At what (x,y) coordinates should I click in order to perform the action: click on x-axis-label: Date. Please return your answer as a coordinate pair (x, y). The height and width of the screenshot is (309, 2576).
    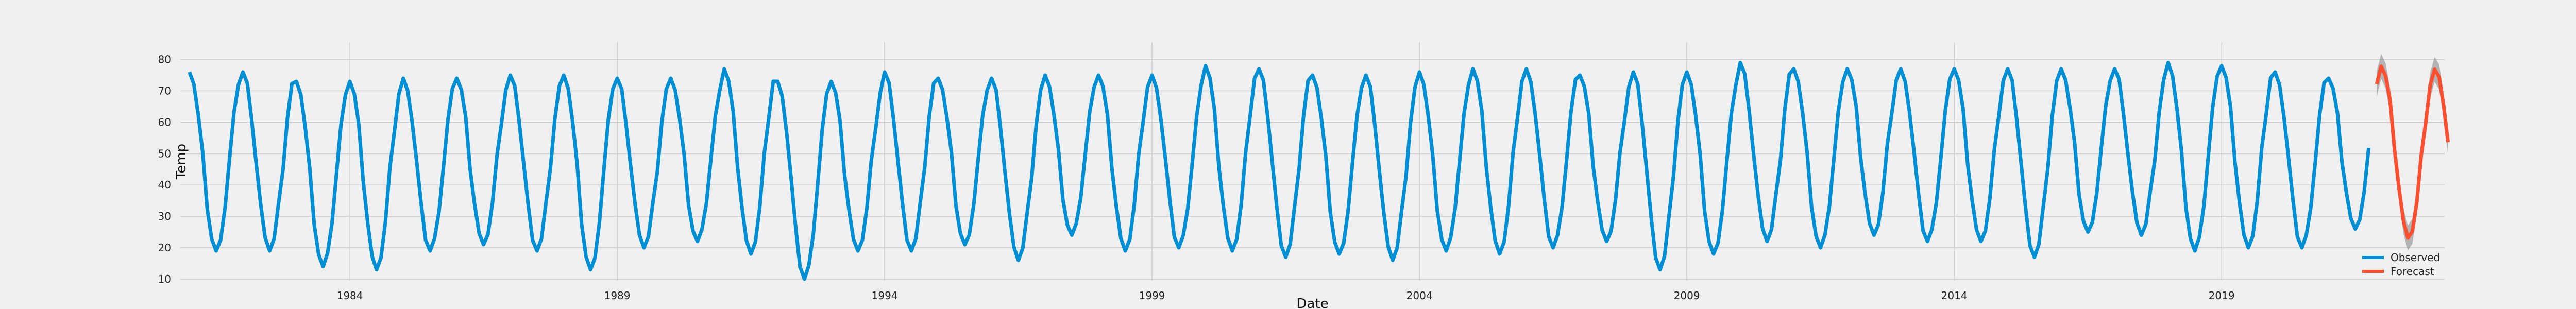
    Looking at the image, I should click on (1312, 302).